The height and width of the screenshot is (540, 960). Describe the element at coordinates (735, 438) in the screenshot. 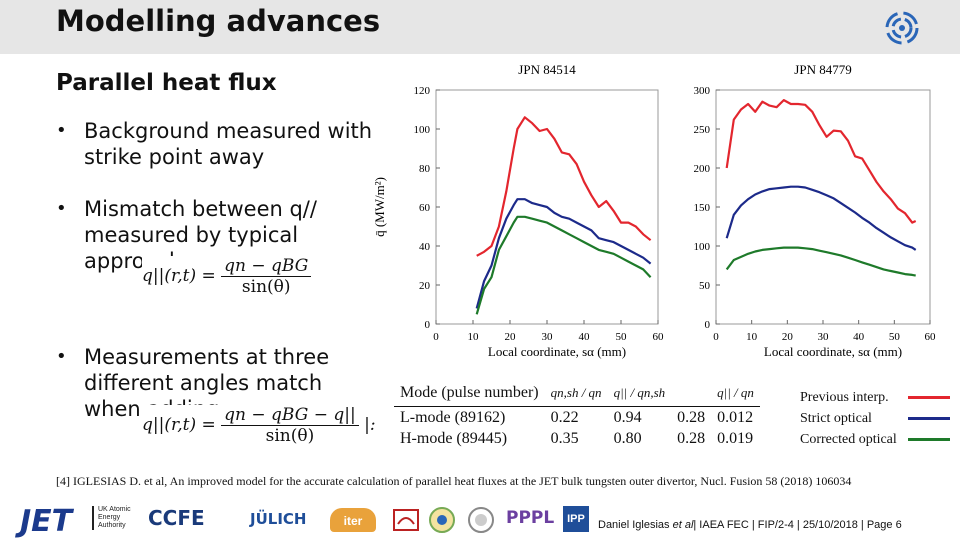

I see `table-cell: 0.019` at that location.